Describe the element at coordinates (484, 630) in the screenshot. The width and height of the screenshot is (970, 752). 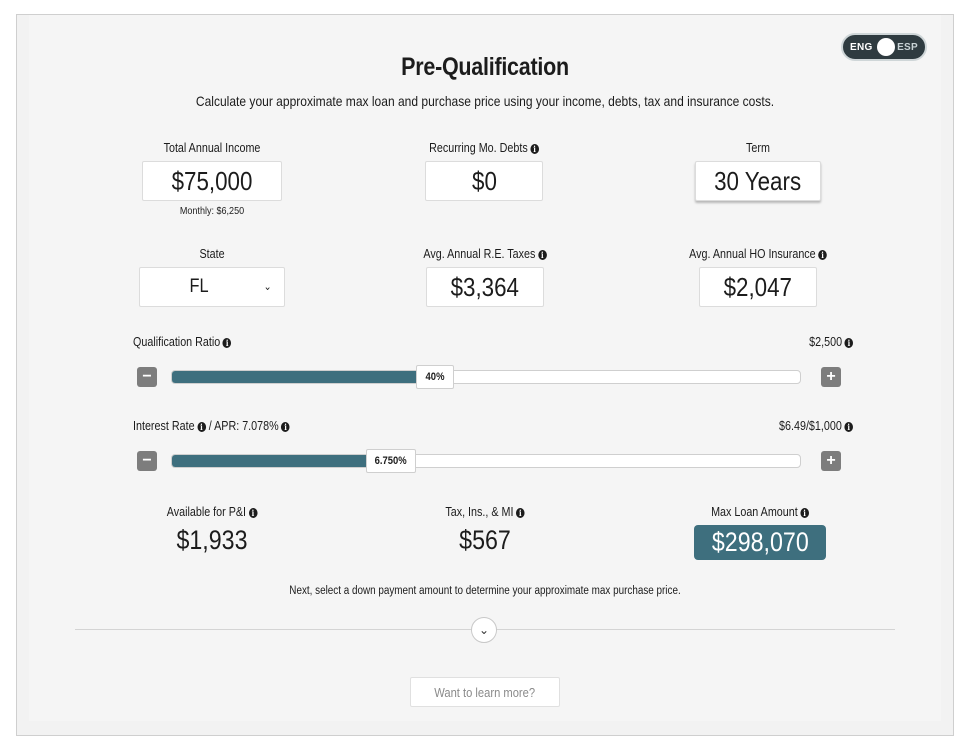
I see `expand-chevron-icon: ⌄` at that location.